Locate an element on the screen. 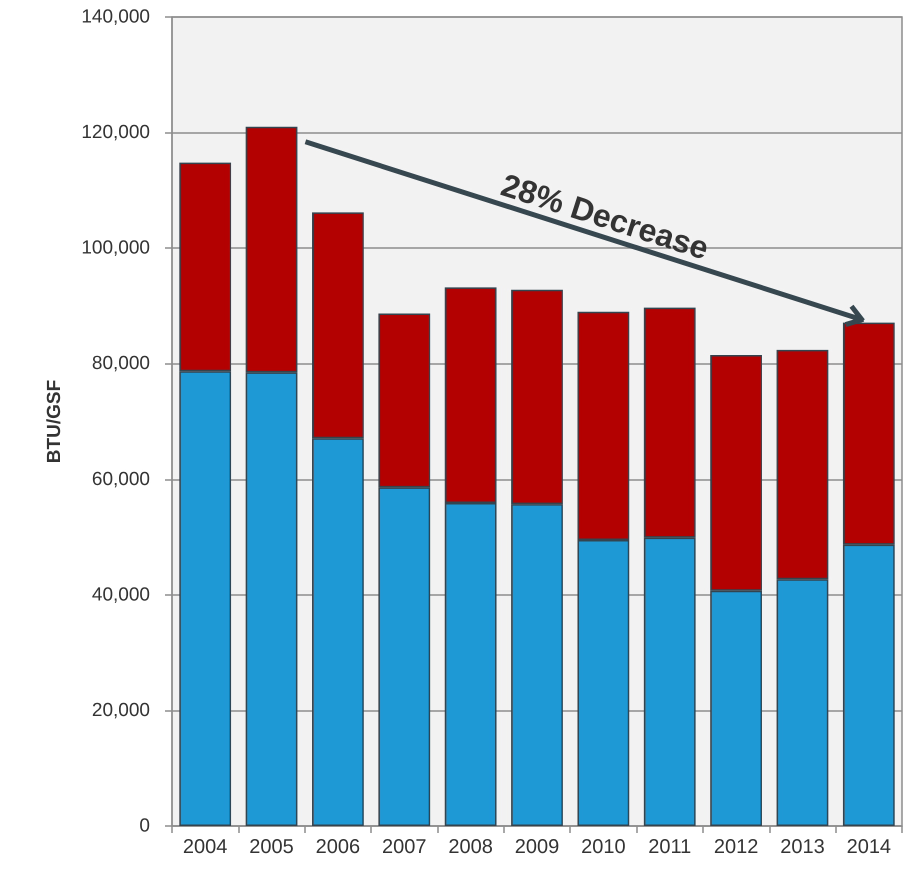 Image resolution: width=906 pixels, height=869 pixels. y-tick-label: 80,000 is located at coordinates (121, 363).